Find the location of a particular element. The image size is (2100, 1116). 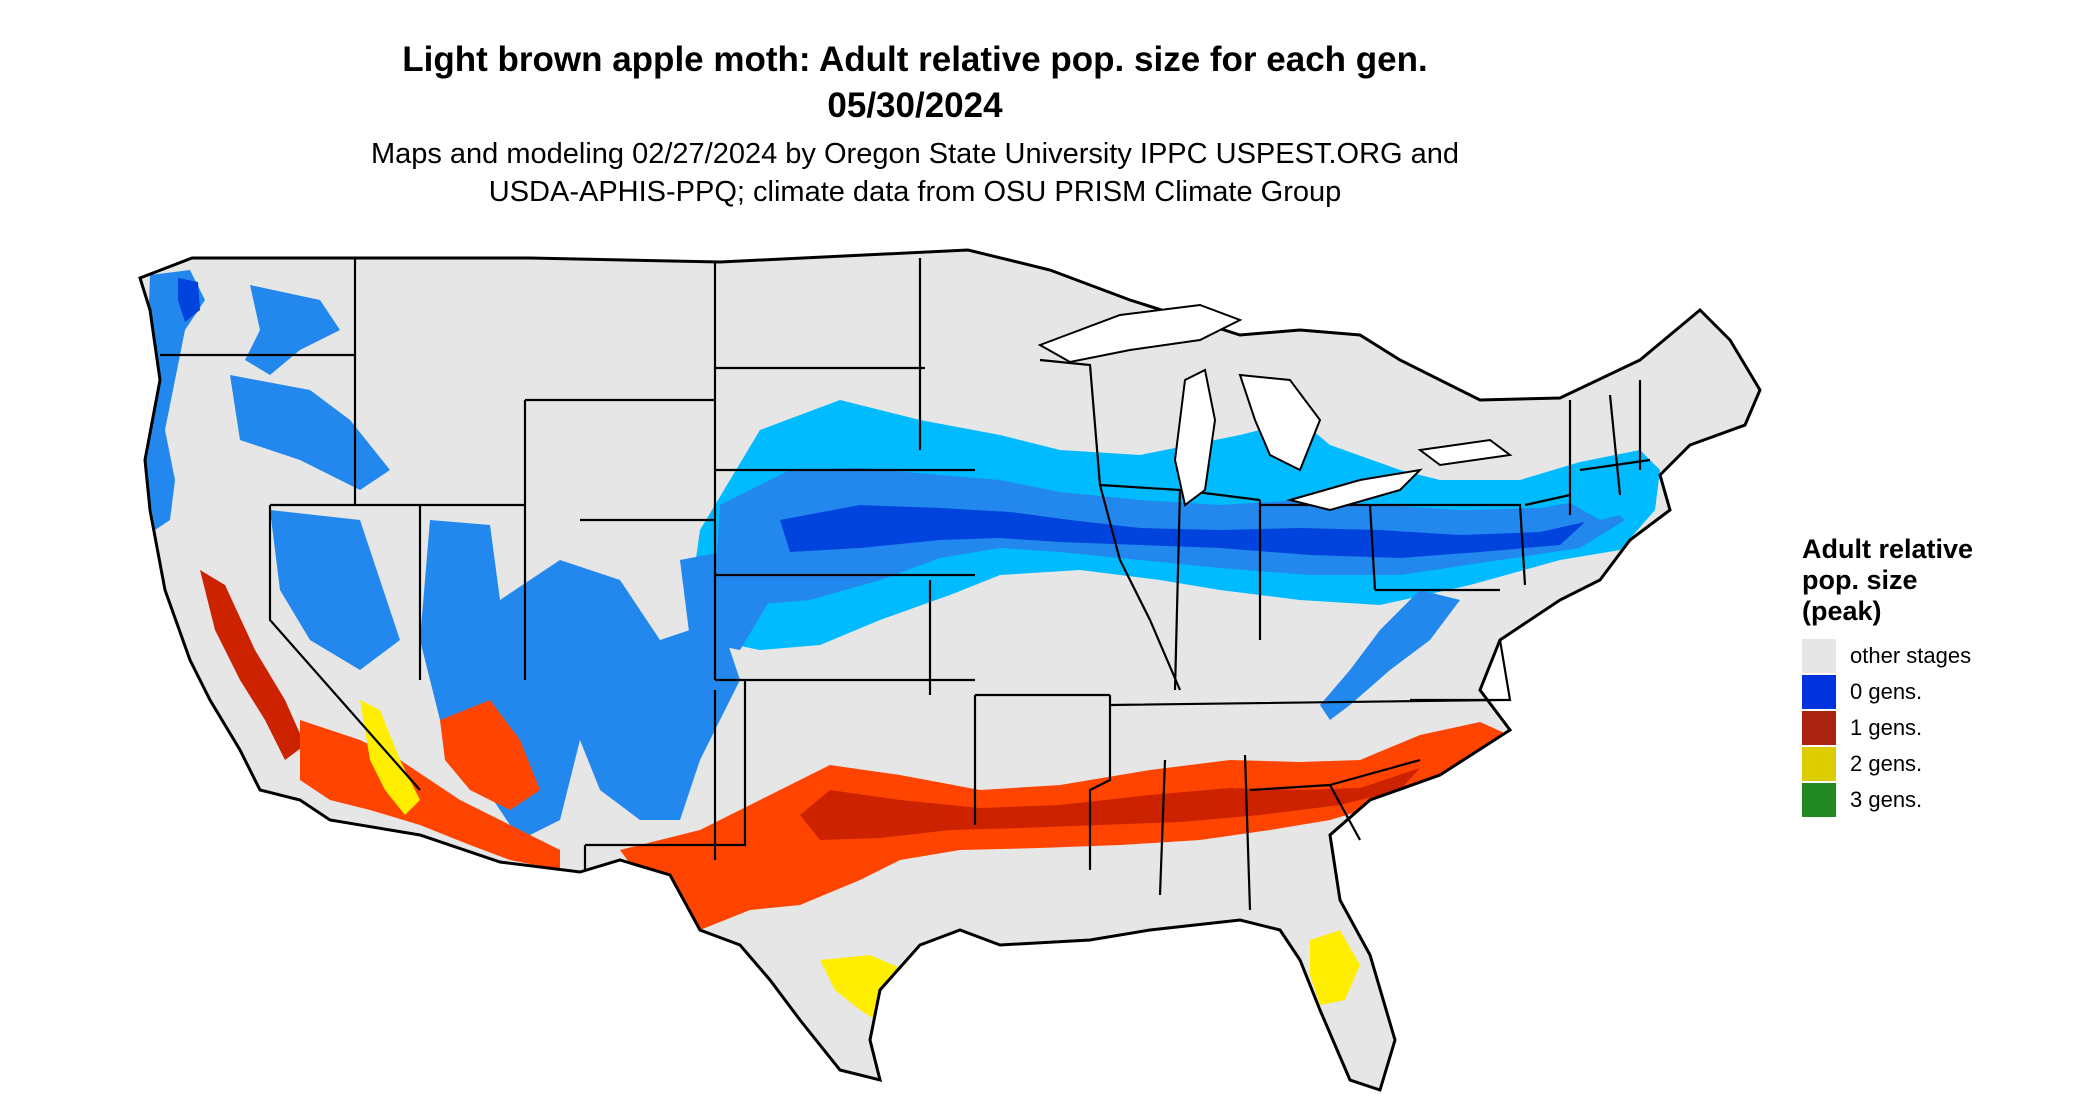

zero-gen-pacific-nw is located at coordinates (175, 400).